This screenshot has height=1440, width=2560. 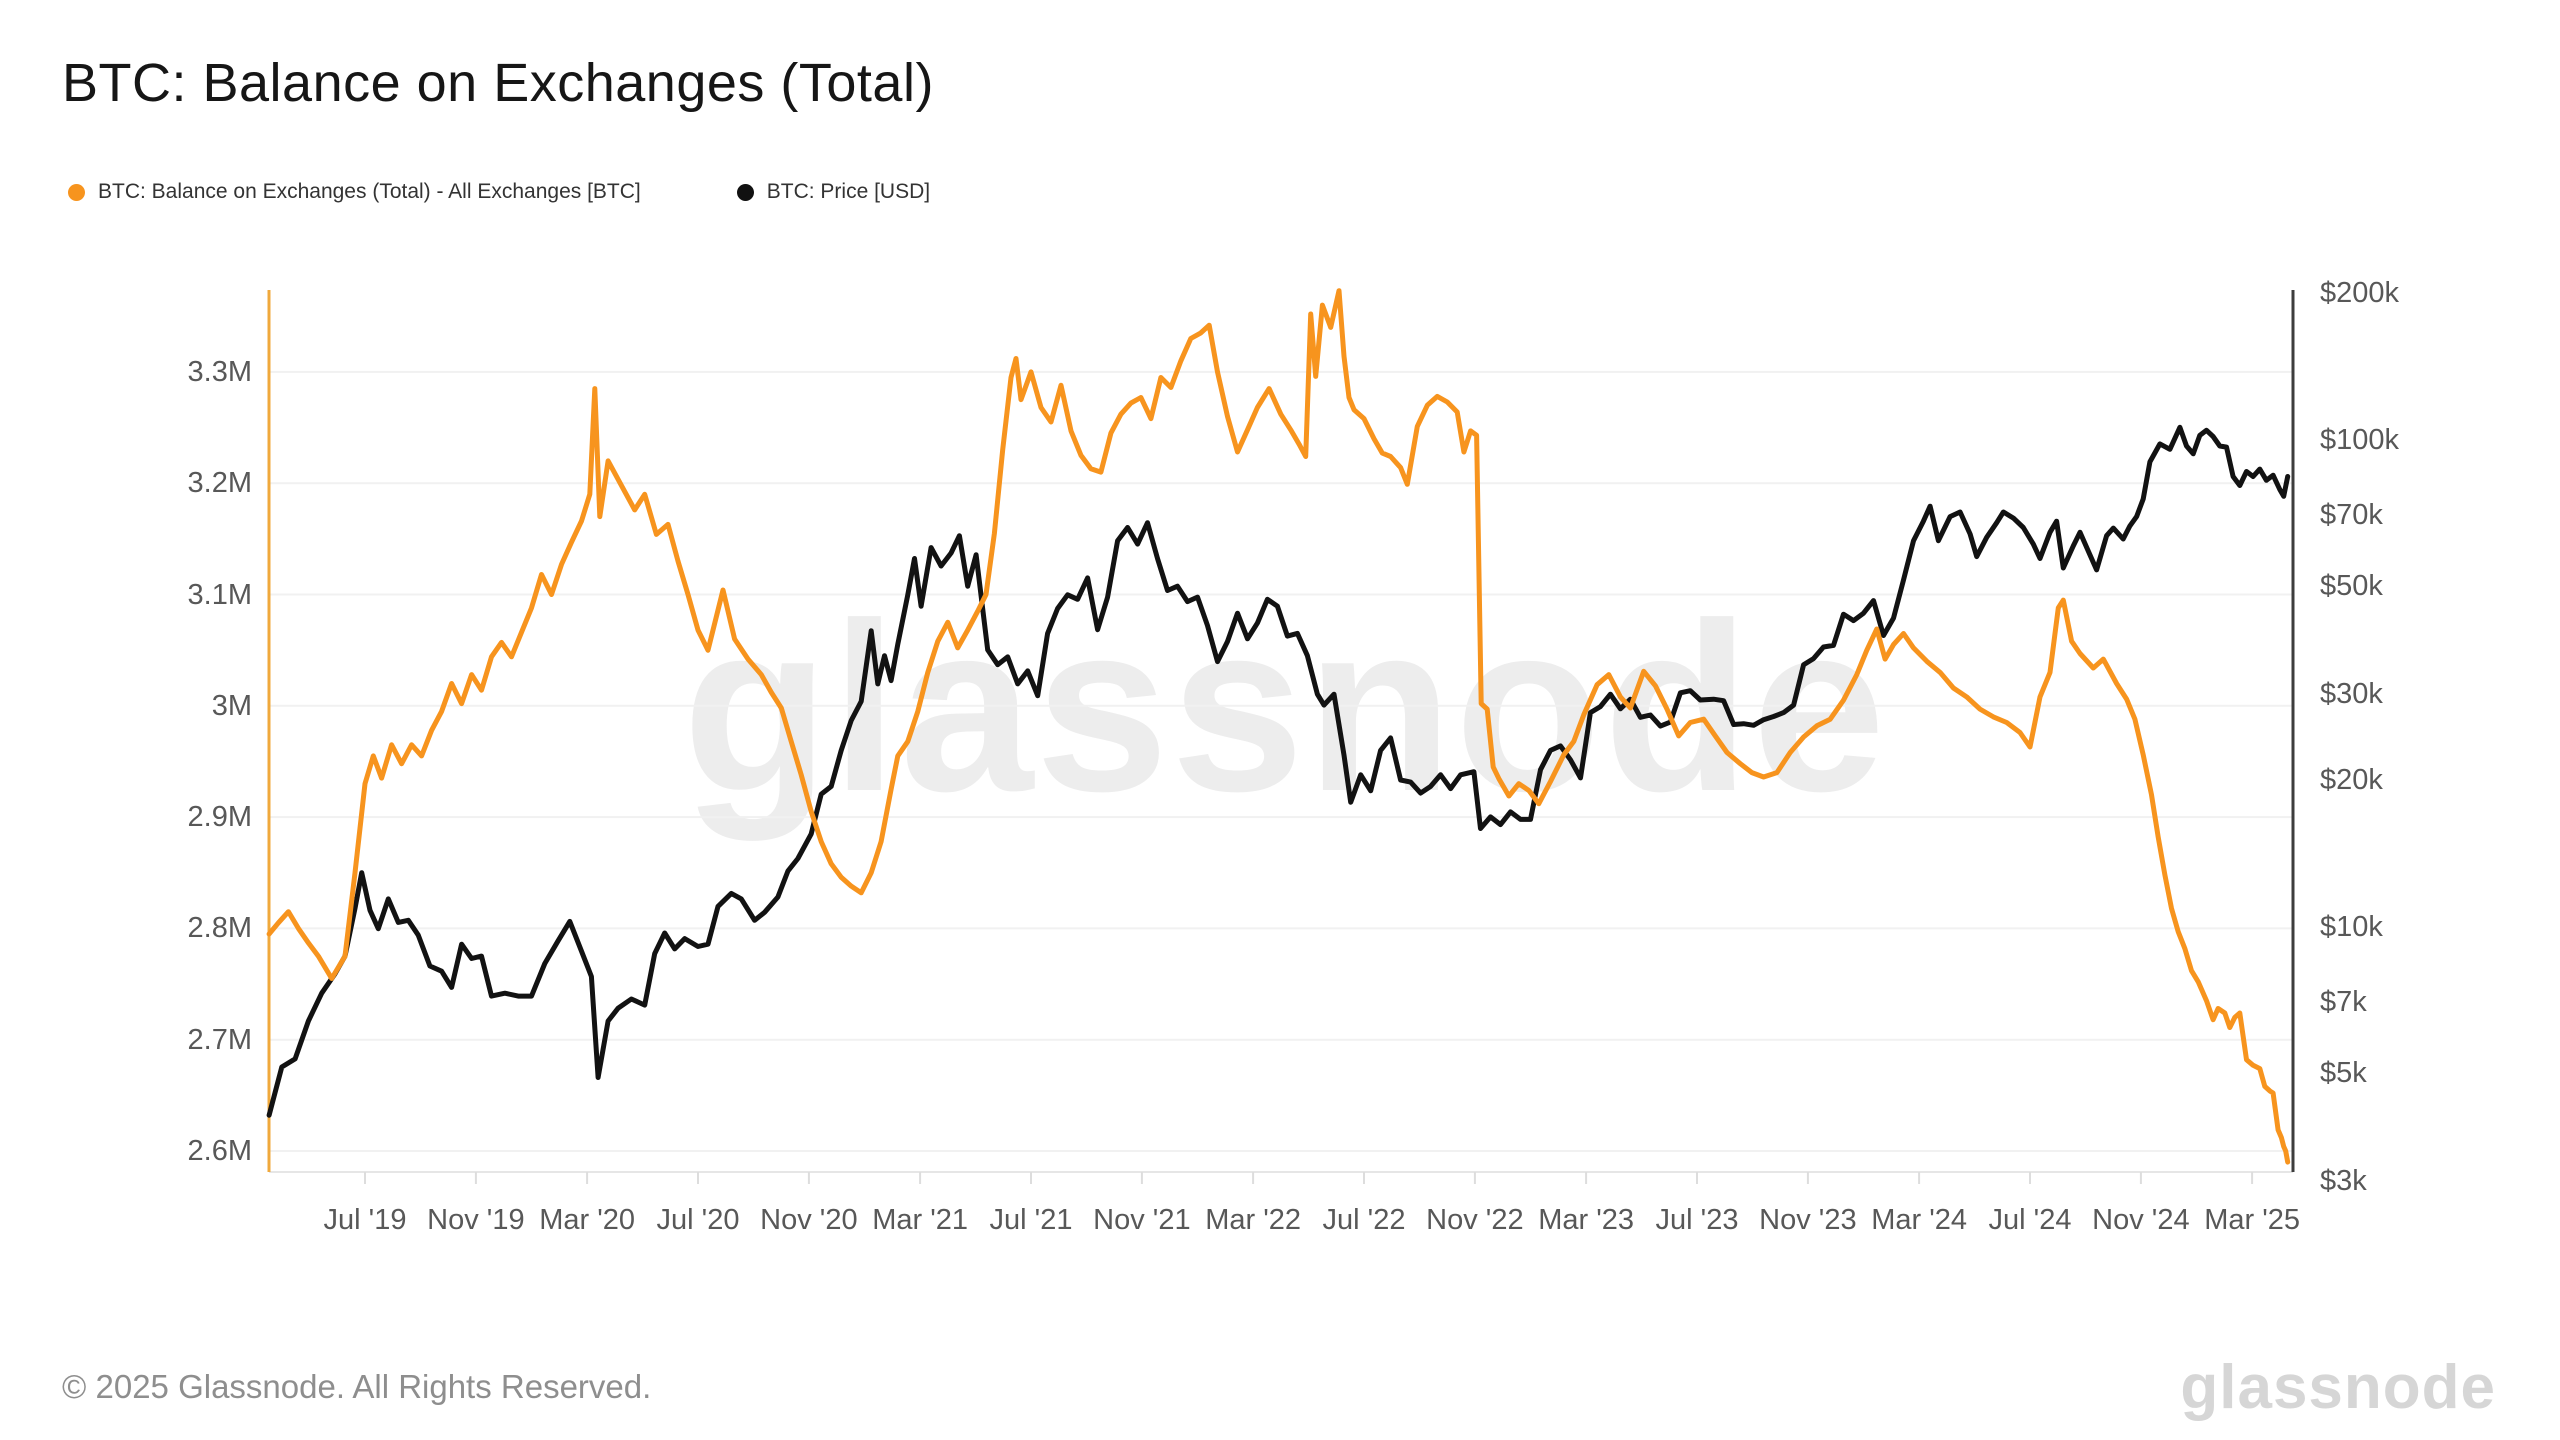 What do you see at coordinates (2343, 1002) in the screenshot?
I see `y-right-tick-label: $7k` at bounding box center [2343, 1002].